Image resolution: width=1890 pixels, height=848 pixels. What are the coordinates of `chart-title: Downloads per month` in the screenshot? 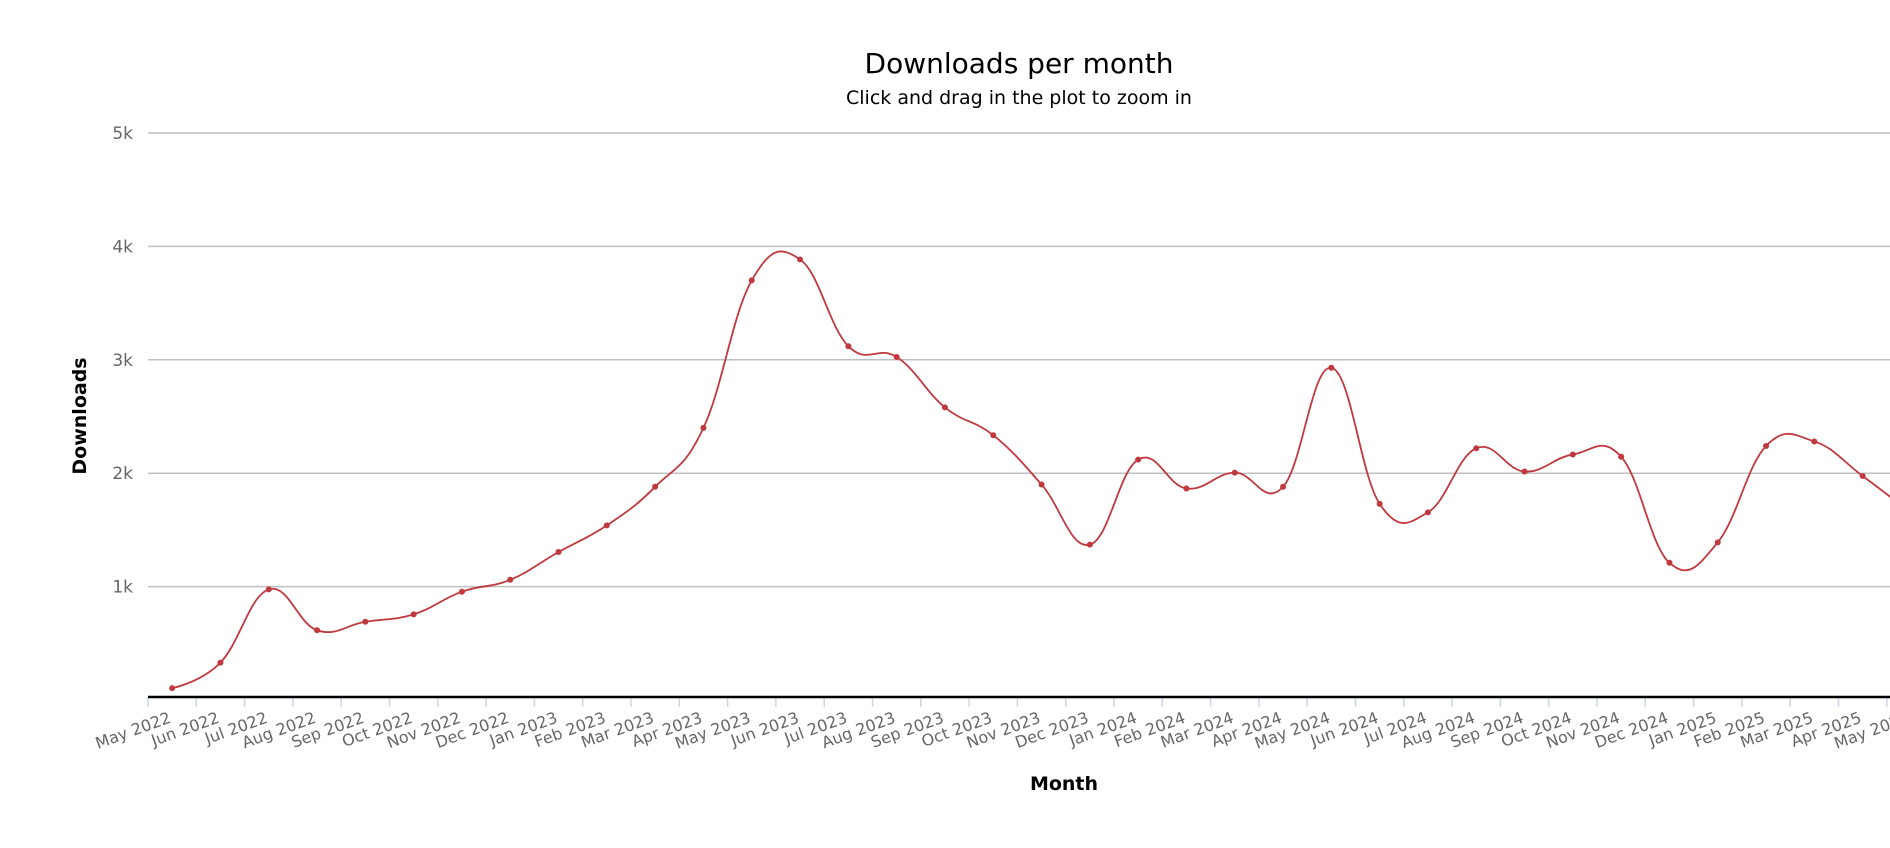 It's located at (1019, 63).